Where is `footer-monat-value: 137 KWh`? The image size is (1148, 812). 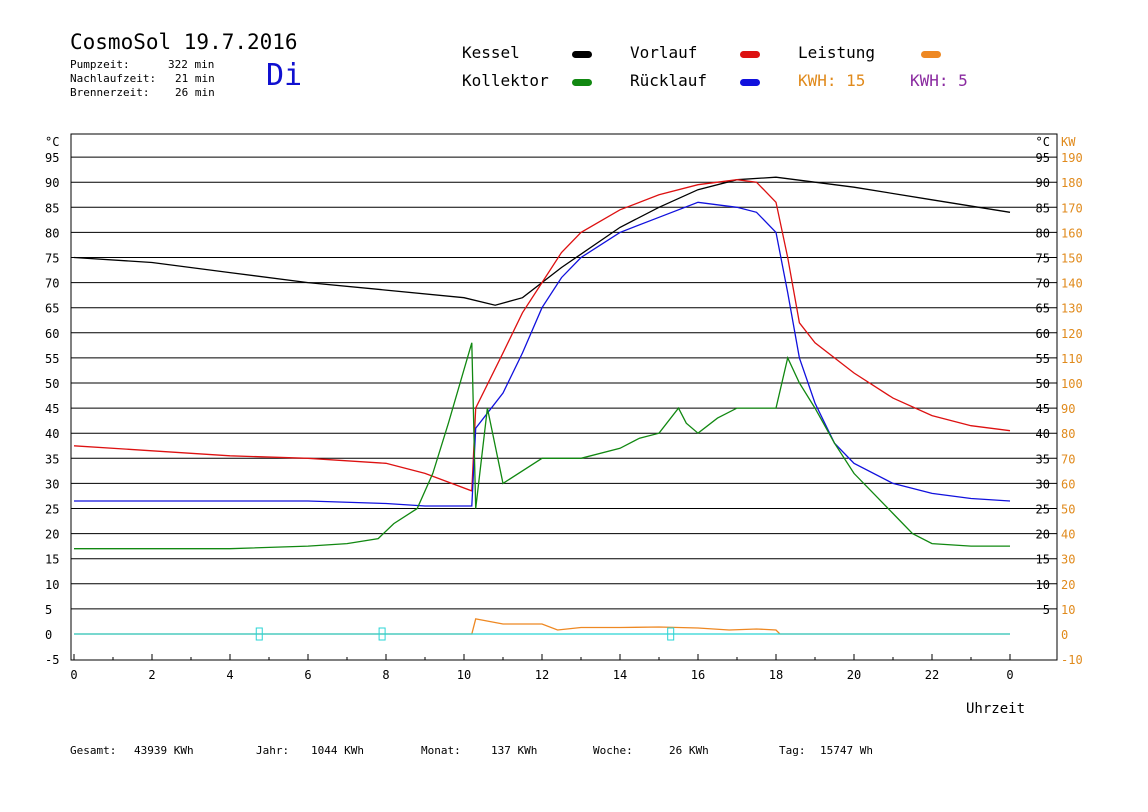 footer-monat-value: 137 KWh is located at coordinates (514, 750).